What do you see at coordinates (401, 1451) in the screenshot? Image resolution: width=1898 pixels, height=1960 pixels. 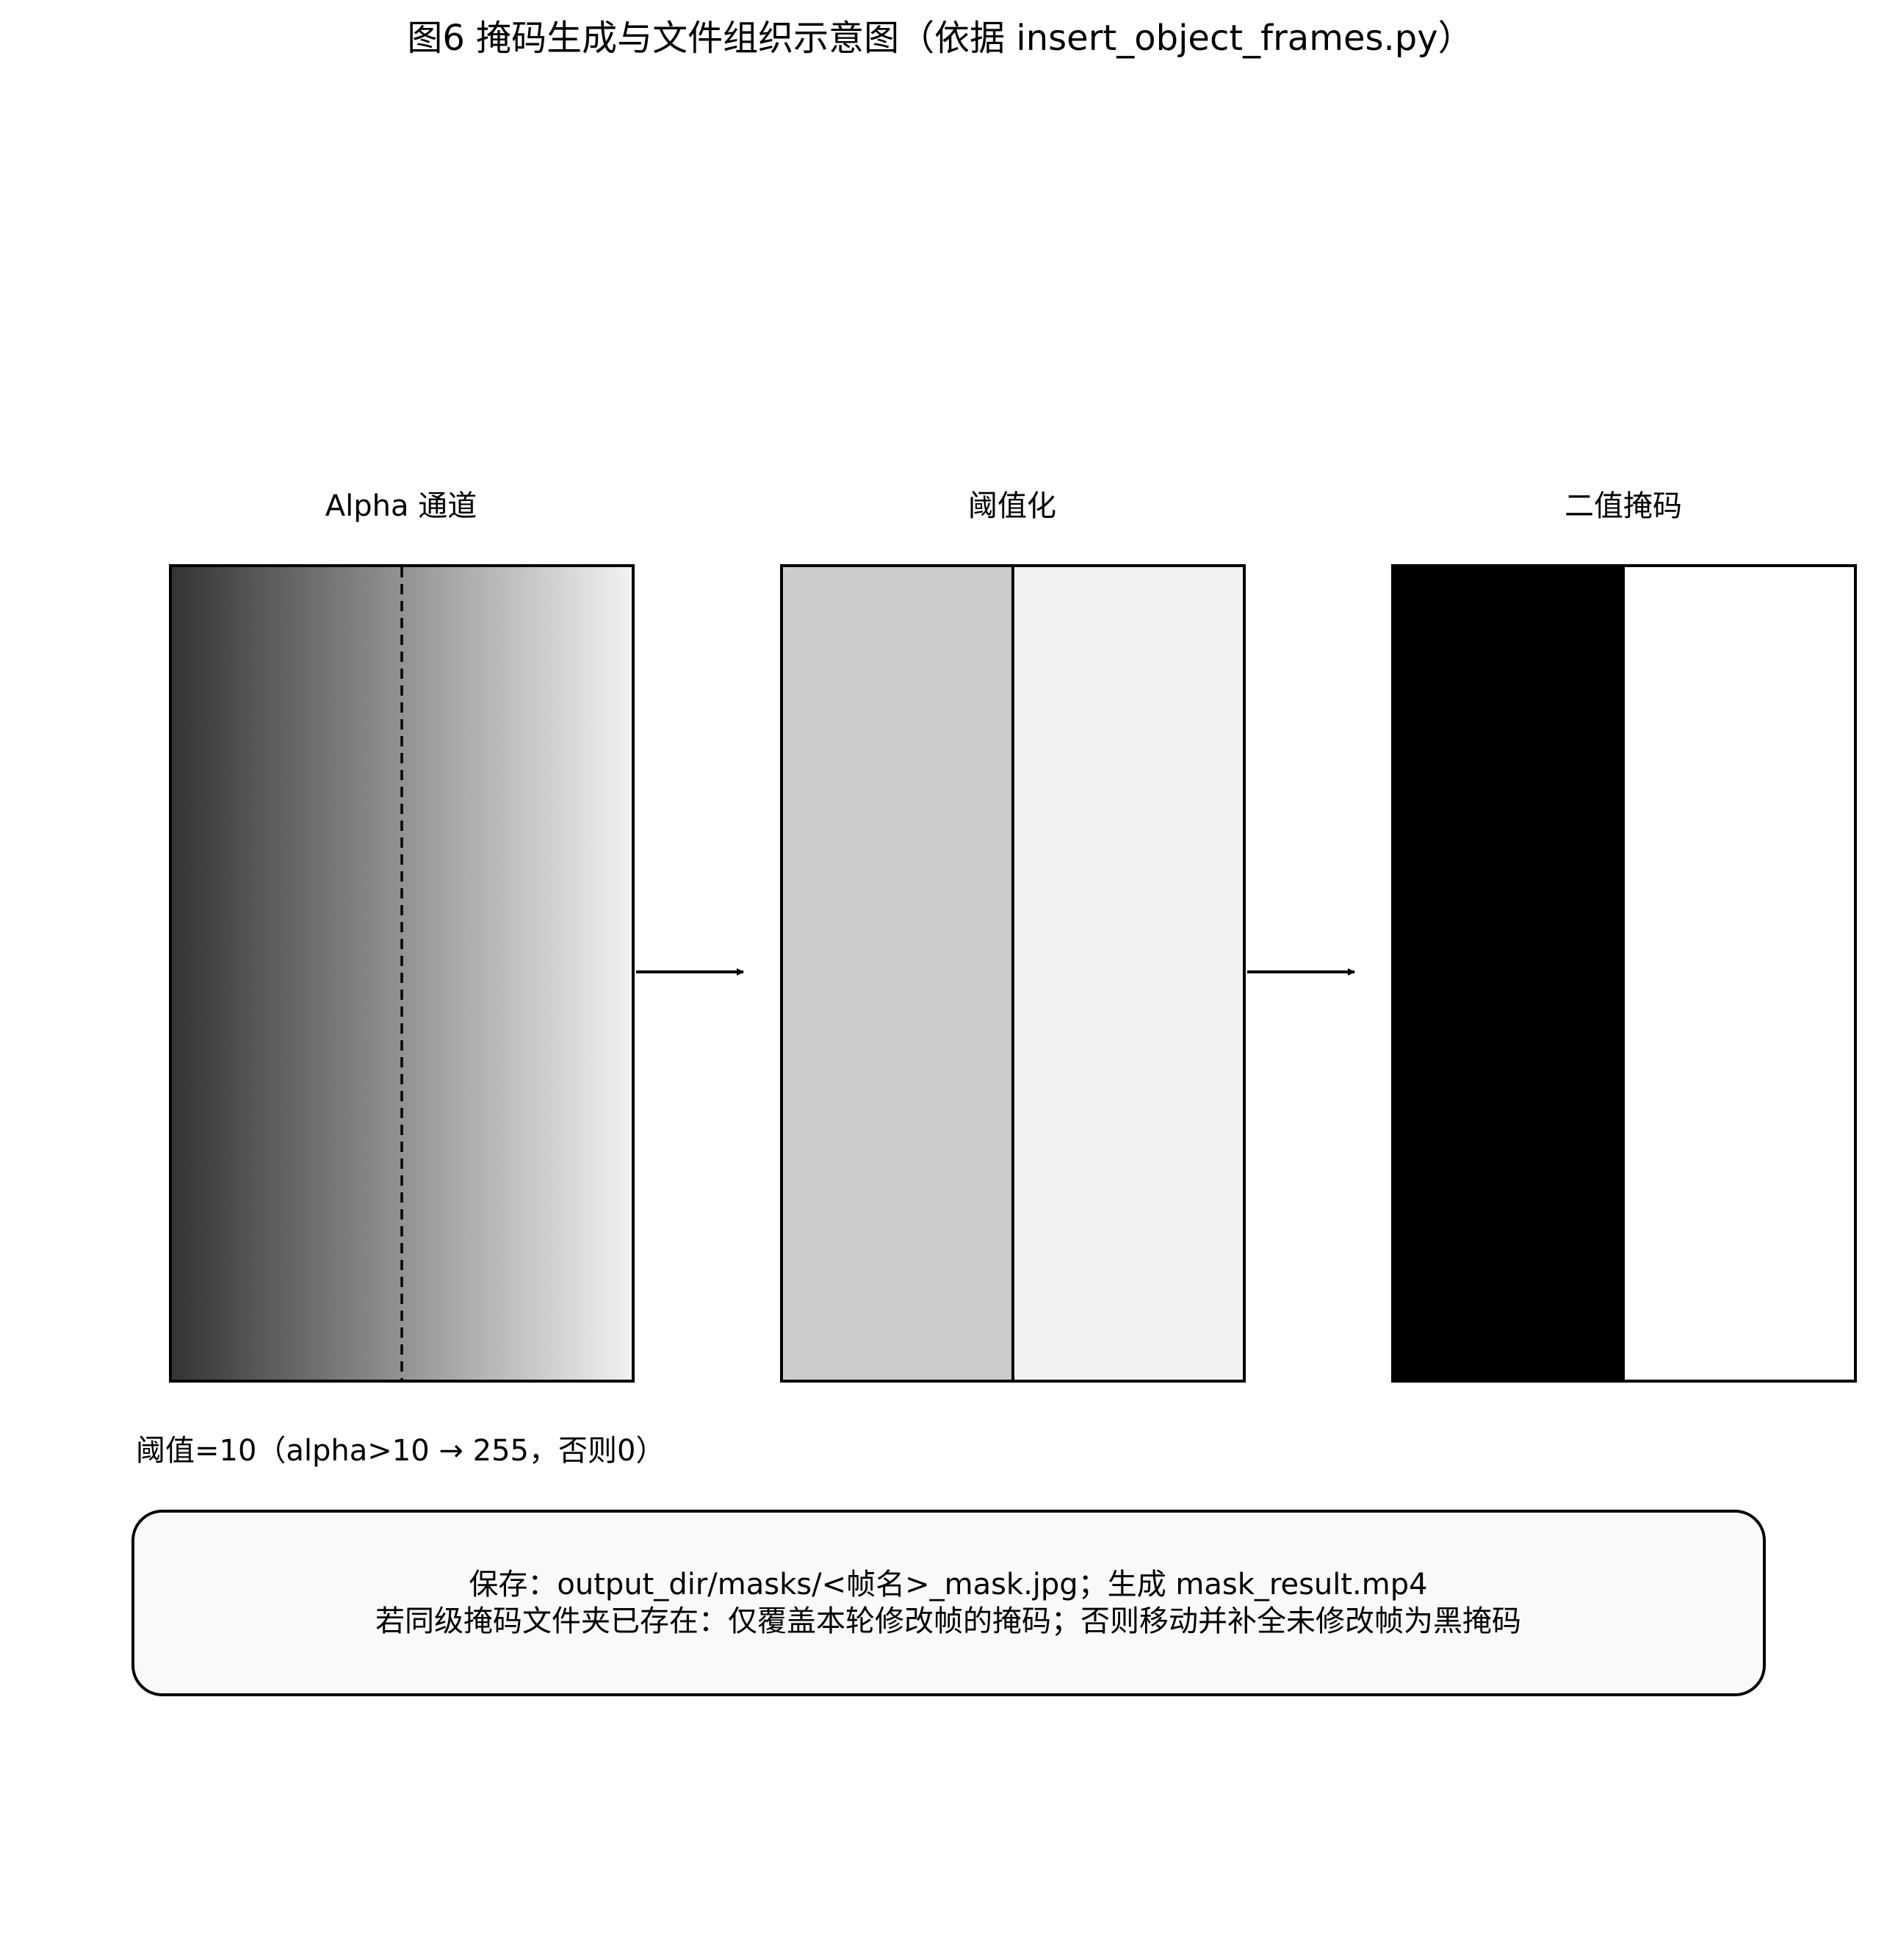 I see `threshold-note: 阈值=10（alpha>10 → 255，否则0）` at bounding box center [401, 1451].